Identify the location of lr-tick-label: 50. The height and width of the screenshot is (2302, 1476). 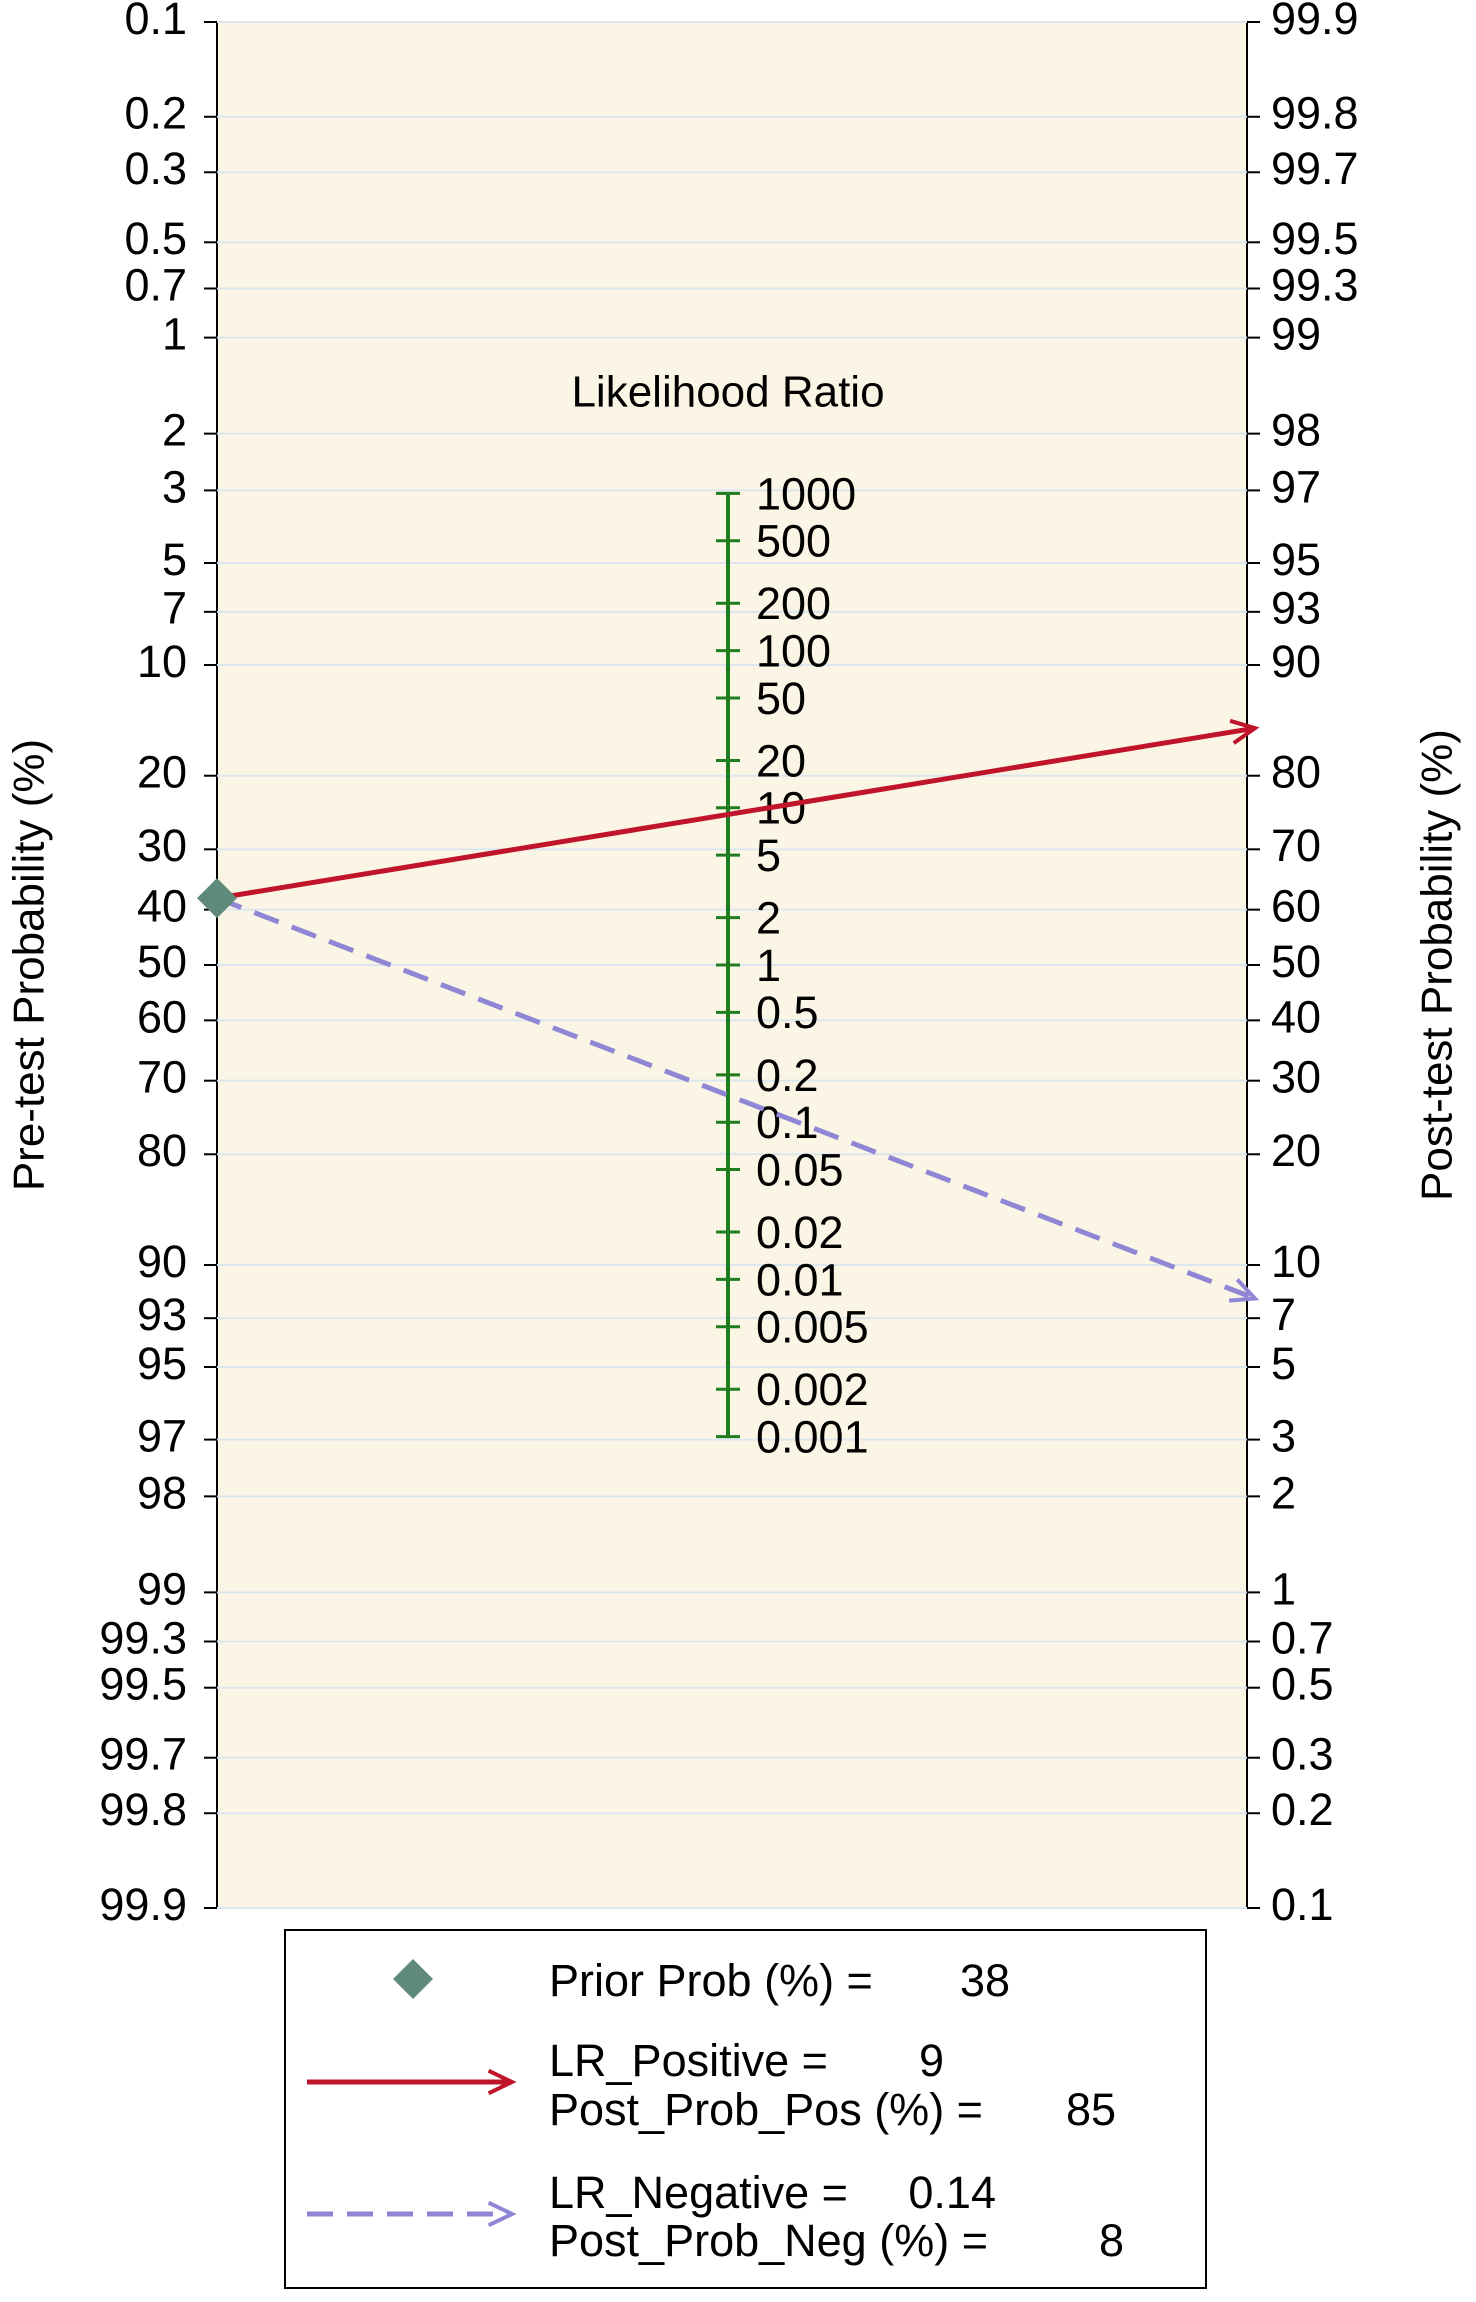
(781, 698).